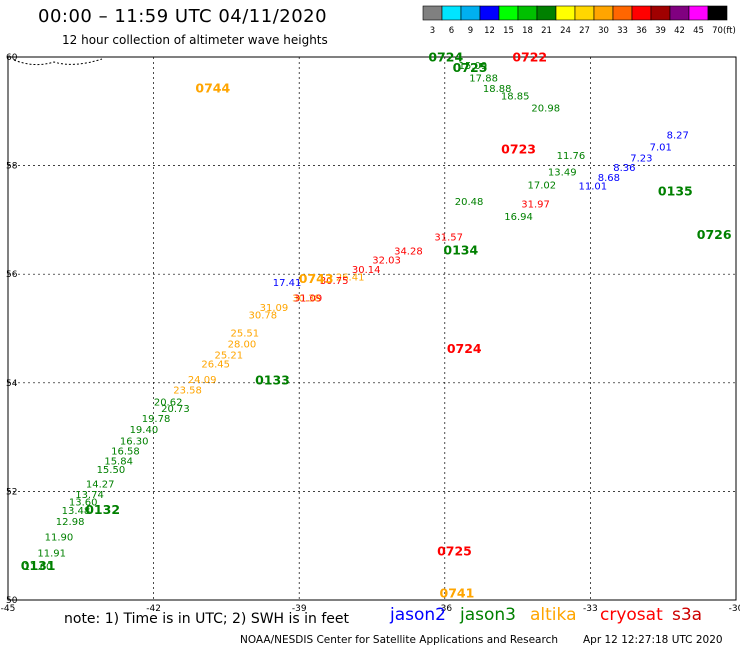 This screenshot has width=740, height=650. I want to click on wave-height-point: 20.73, so click(175, 409).